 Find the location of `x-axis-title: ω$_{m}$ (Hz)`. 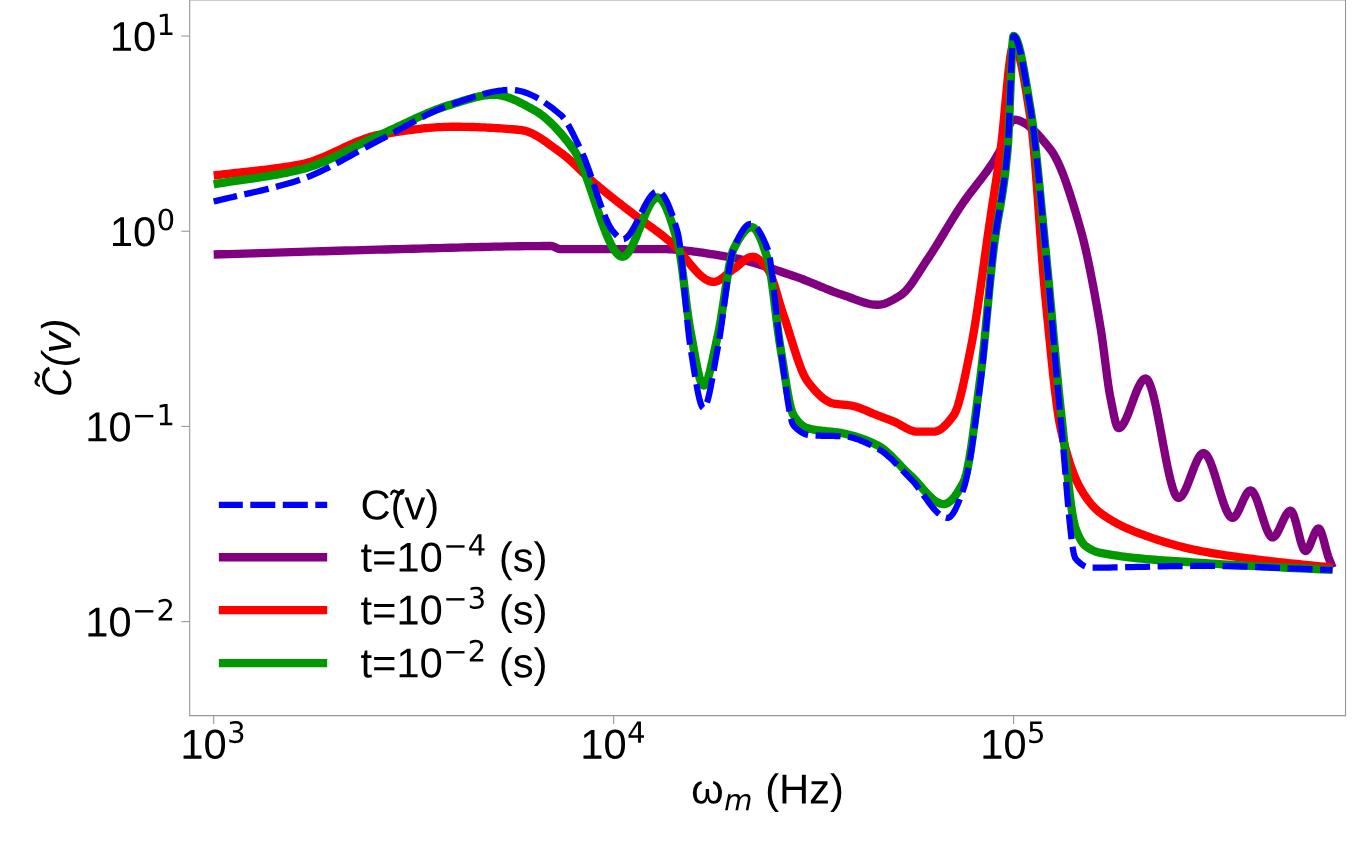

x-axis-title: ω$_{m}$ (Hz) is located at coordinates (767, 793).